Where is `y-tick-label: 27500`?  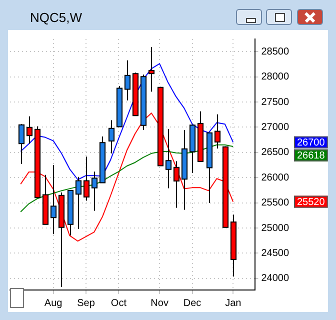
y-tick-label: 27500 is located at coordinates (275, 102).